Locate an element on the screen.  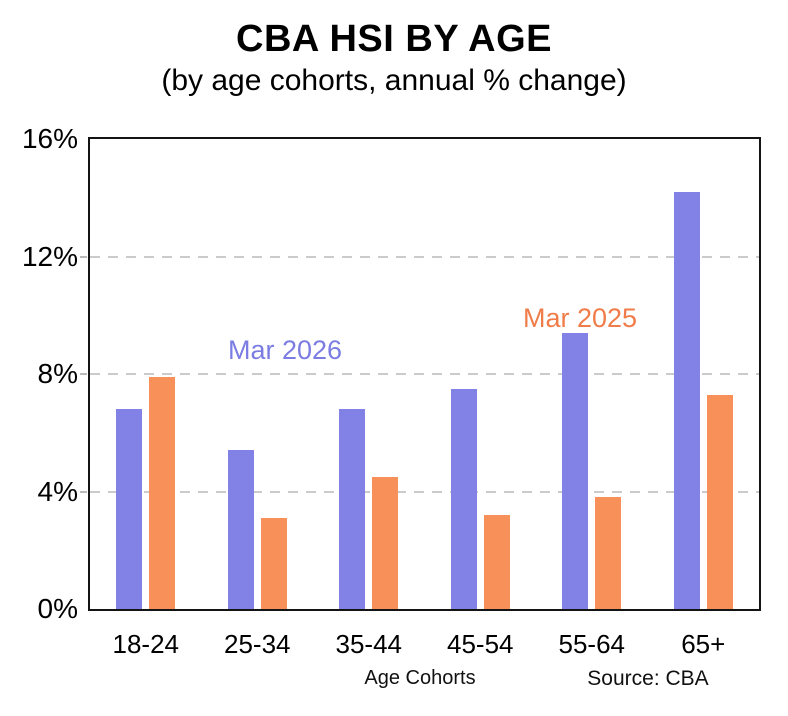
y-tick-12%: 12% is located at coordinates (49, 256).